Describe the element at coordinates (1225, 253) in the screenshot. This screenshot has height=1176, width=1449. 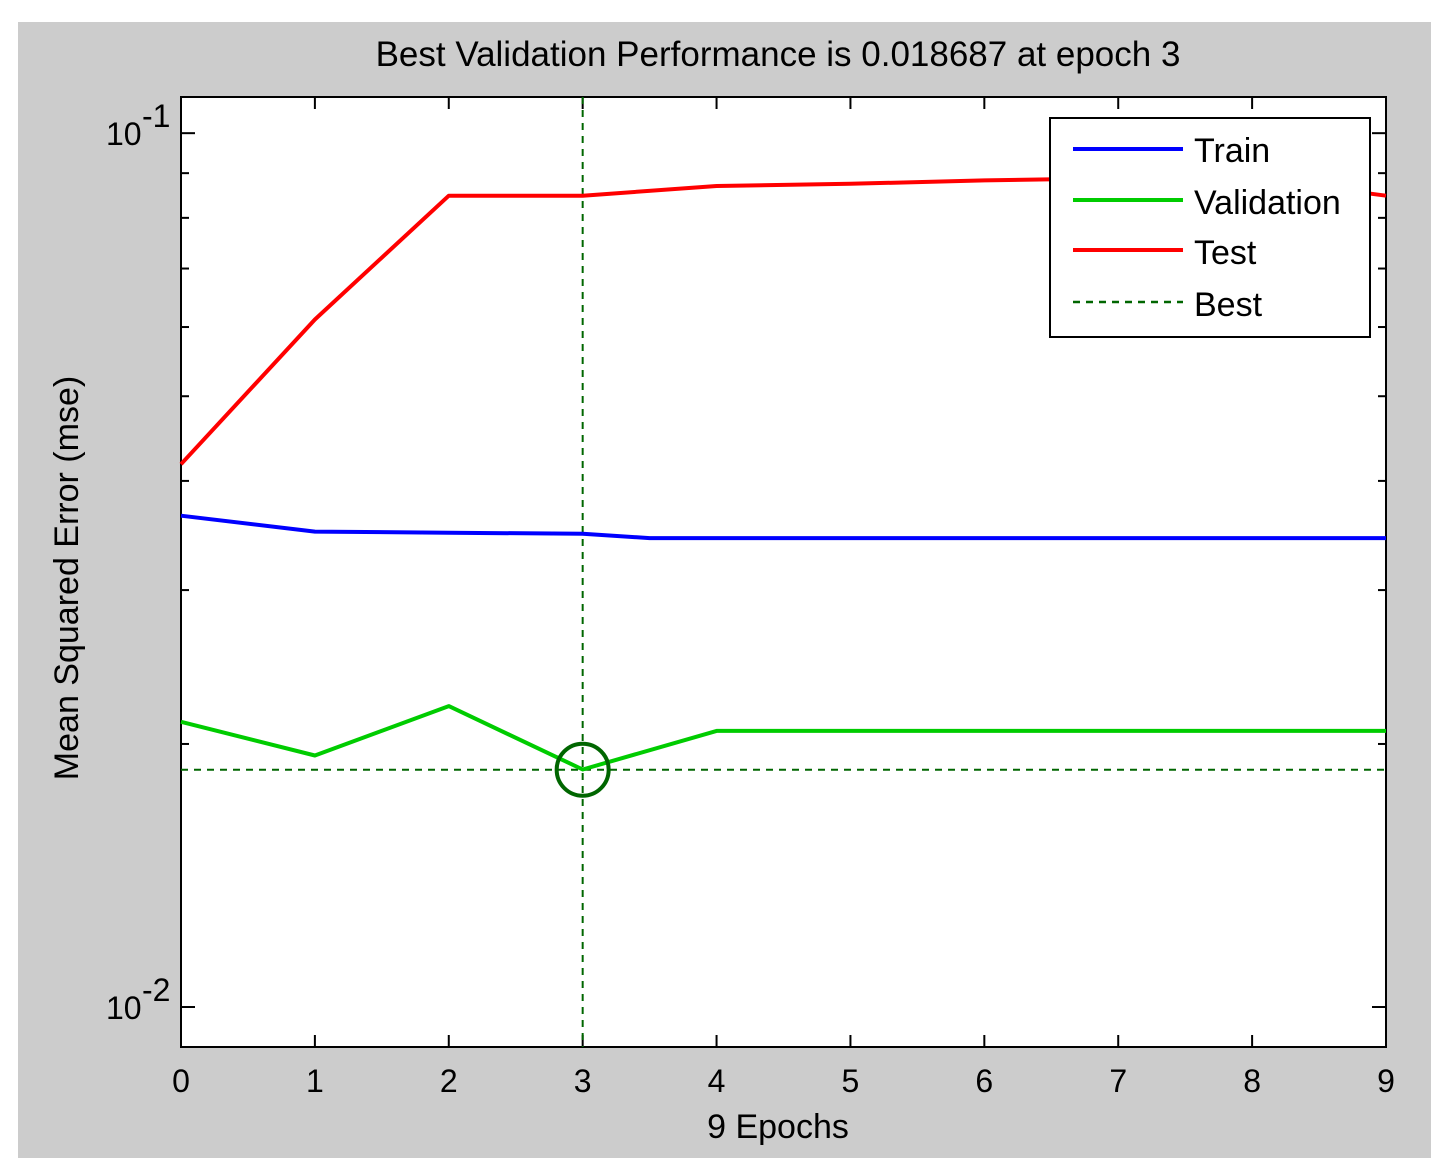
I see `legend-test-label: Test` at that location.